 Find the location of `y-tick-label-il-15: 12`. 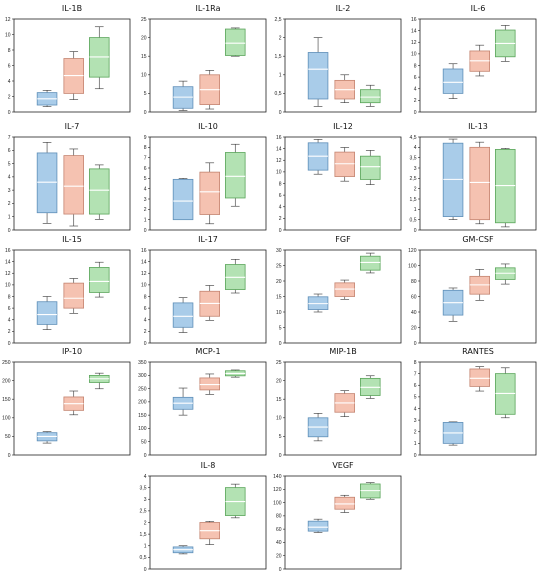

y-tick-label-il-15: 12 is located at coordinates (8, 274).